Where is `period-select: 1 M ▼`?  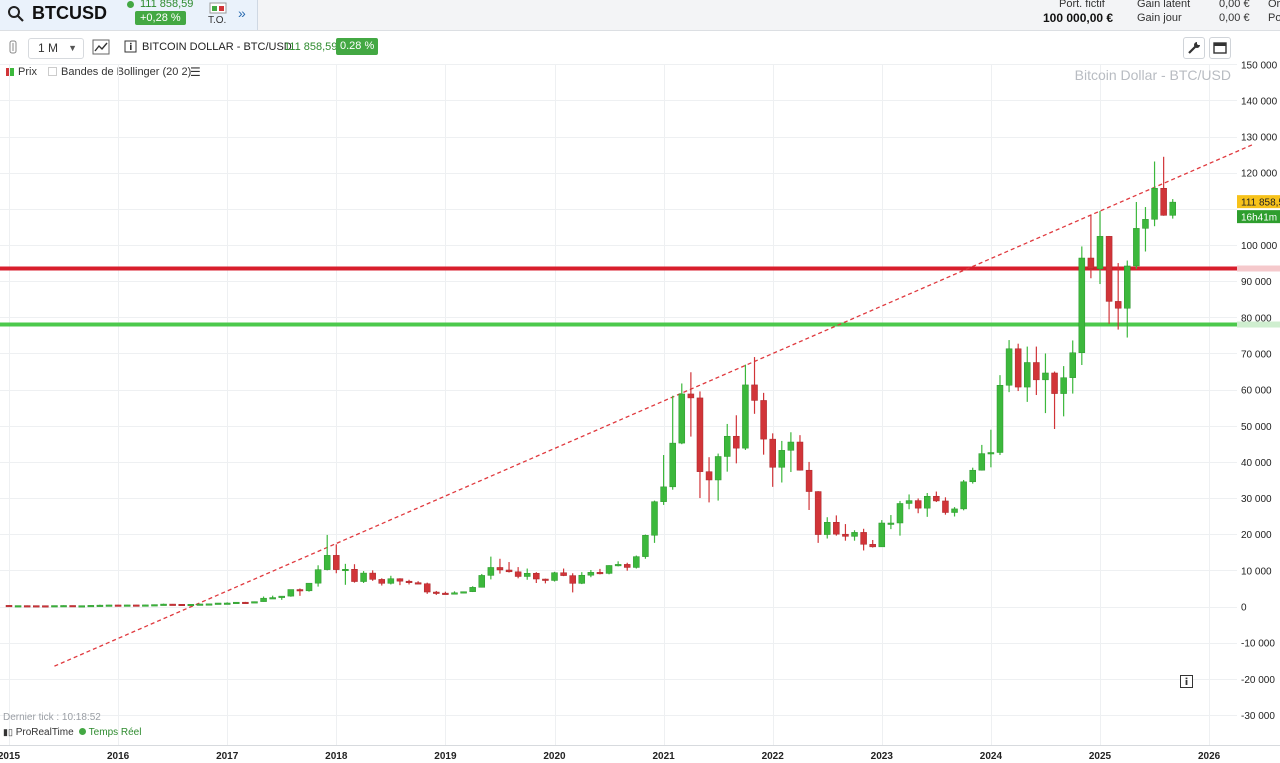
period-select: 1 M ▼ is located at coordinates (56, 48).